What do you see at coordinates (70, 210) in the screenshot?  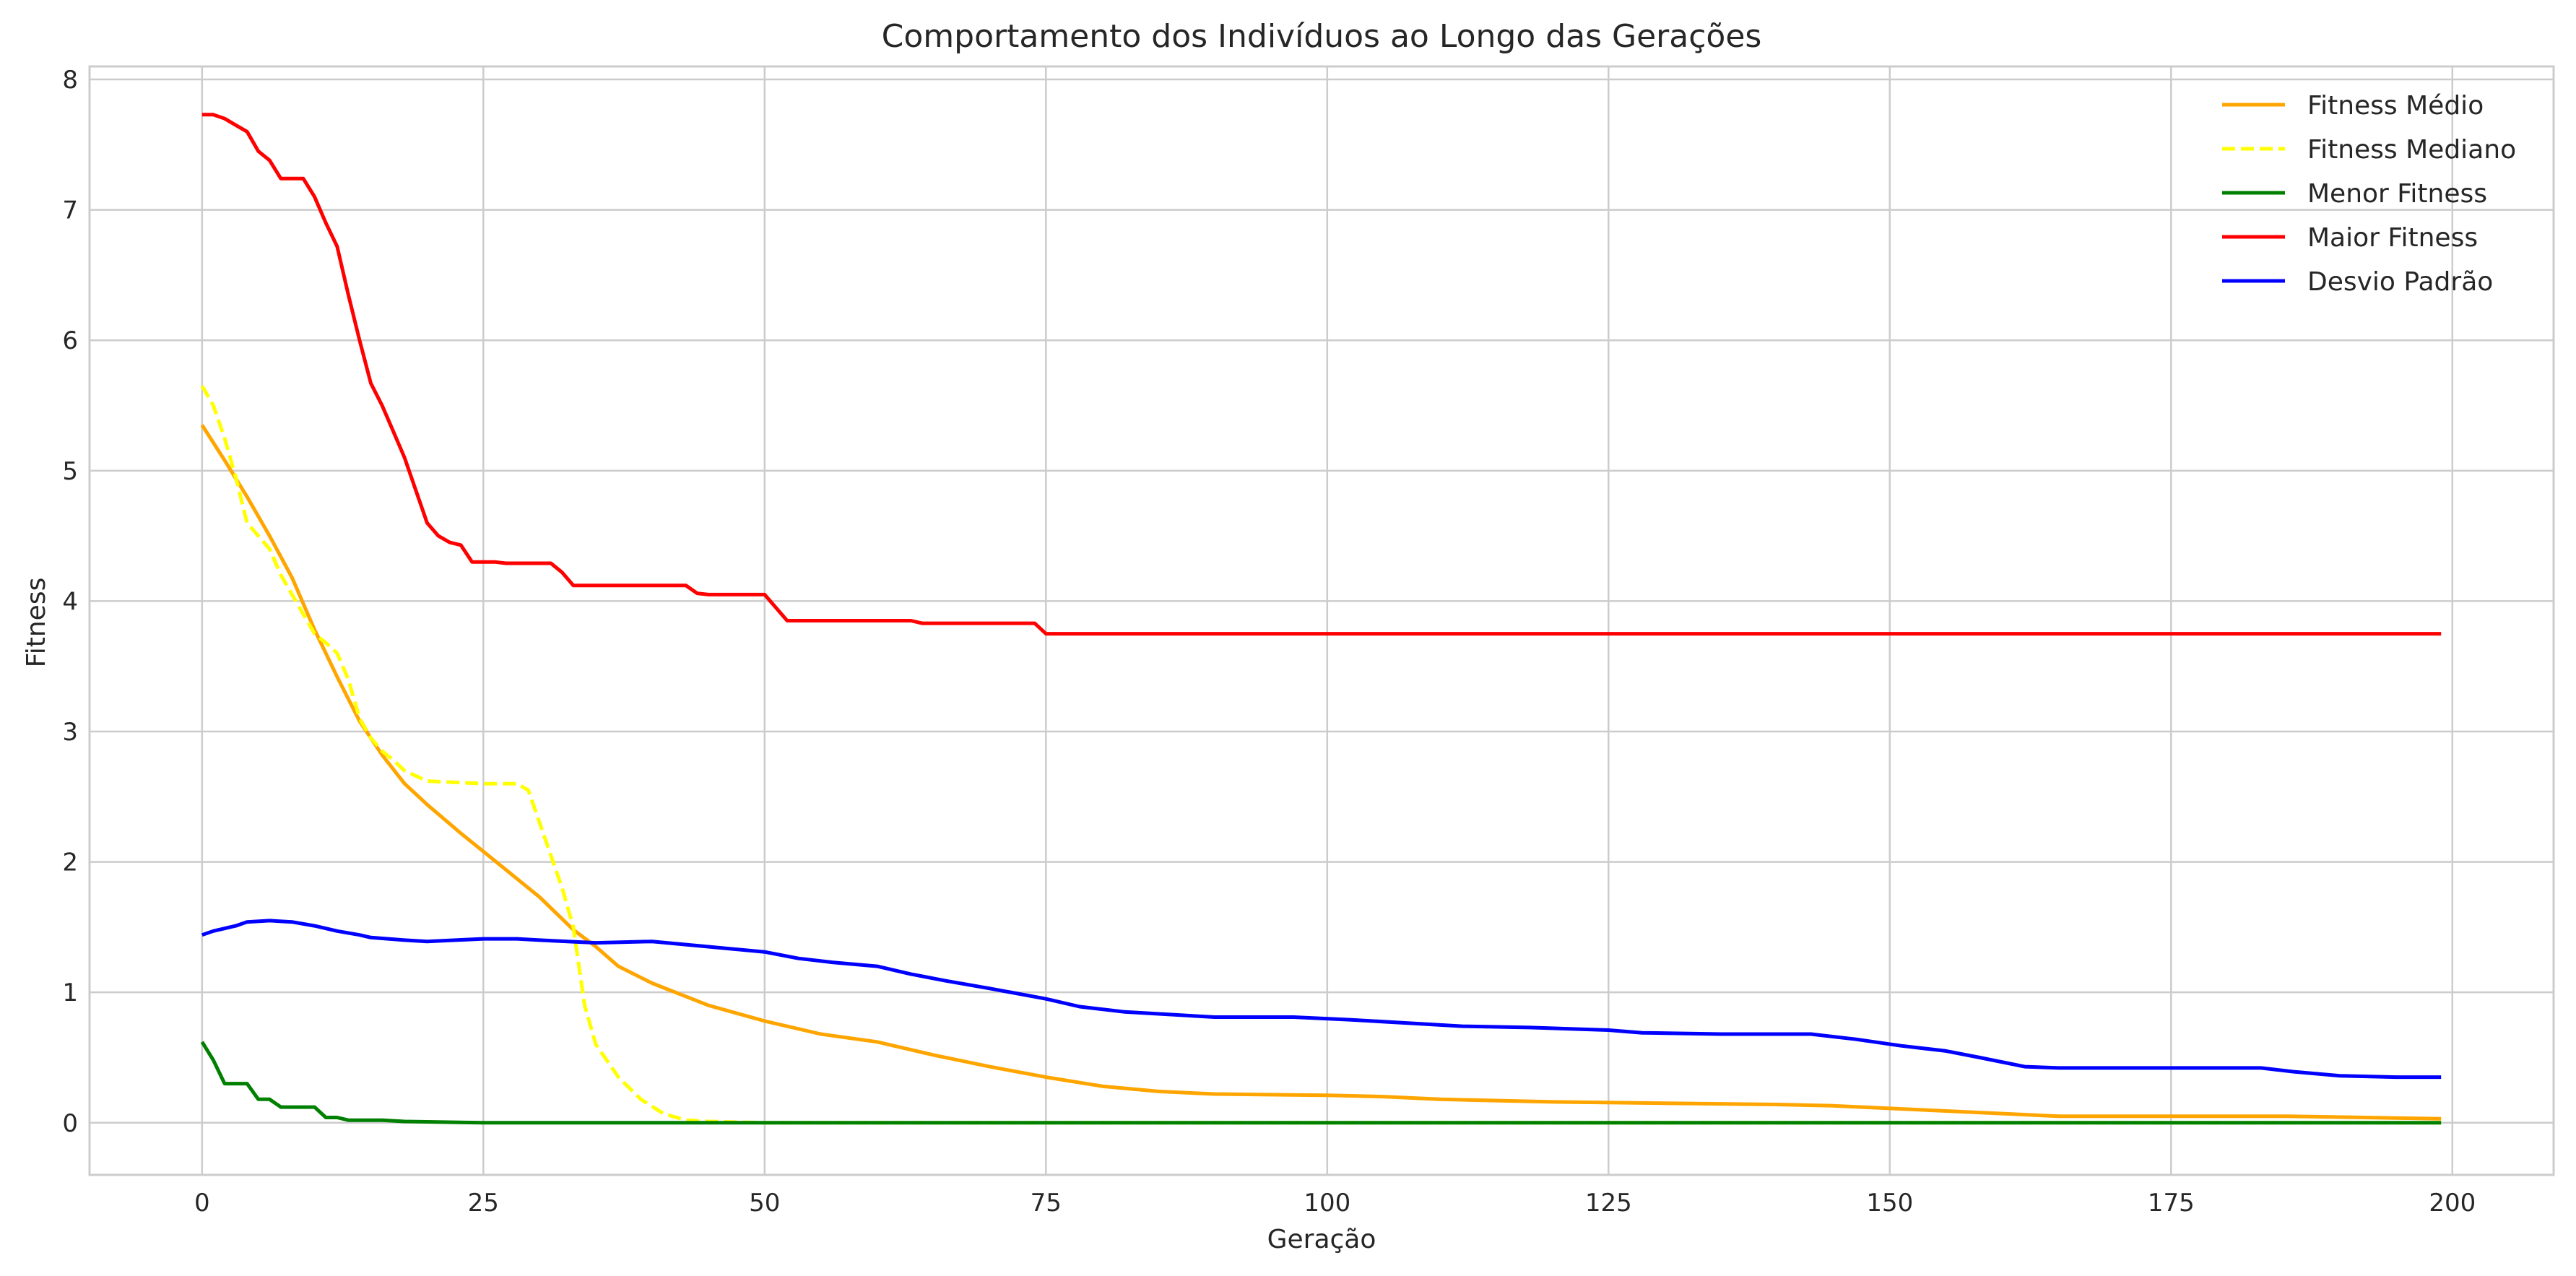 I see `y-tick-label: 7` at bounding box center [70, 210].